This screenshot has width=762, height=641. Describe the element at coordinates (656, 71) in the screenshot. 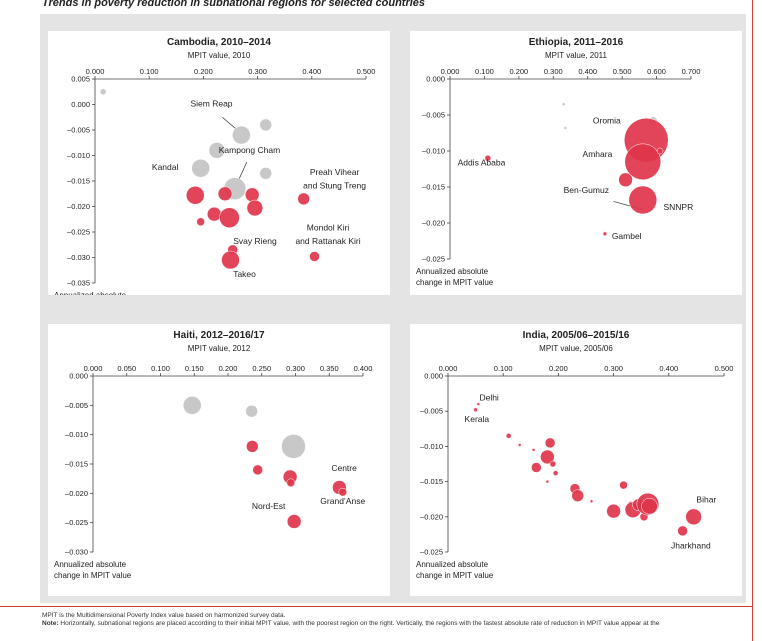

I see `x-tick-label: 0.600` at that location.